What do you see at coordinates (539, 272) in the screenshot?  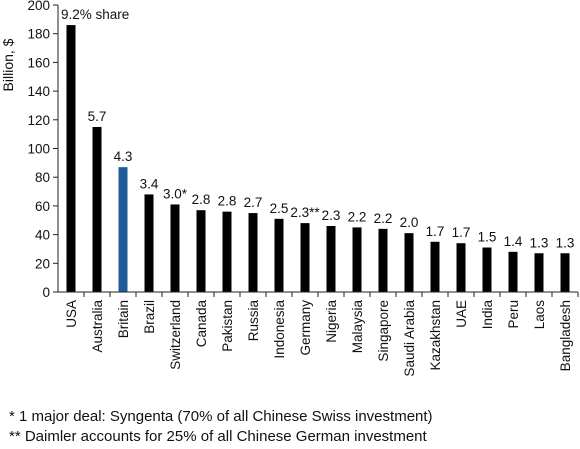 I see `bar-laos` at bounding box center [539, 272].